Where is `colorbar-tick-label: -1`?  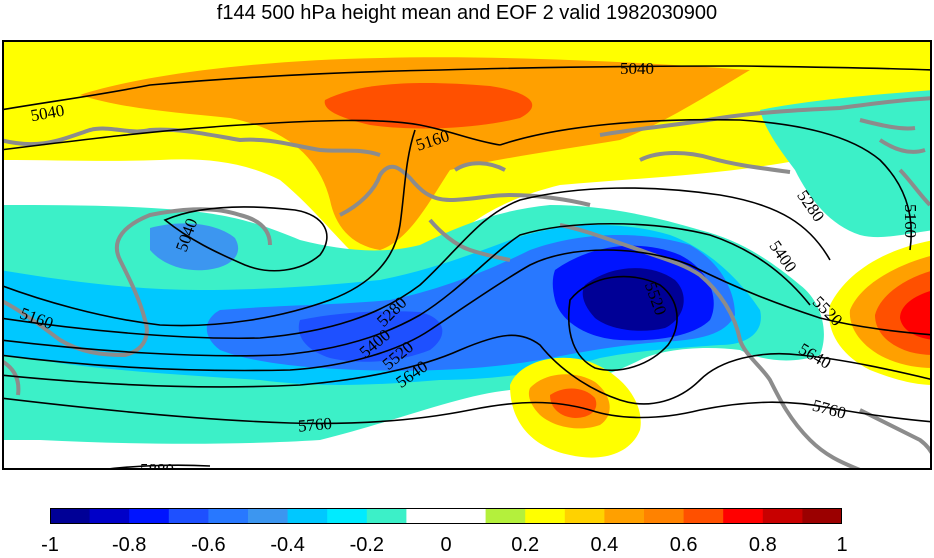 colorbar-tick-label: -1 is located at coordinates (50, 545).